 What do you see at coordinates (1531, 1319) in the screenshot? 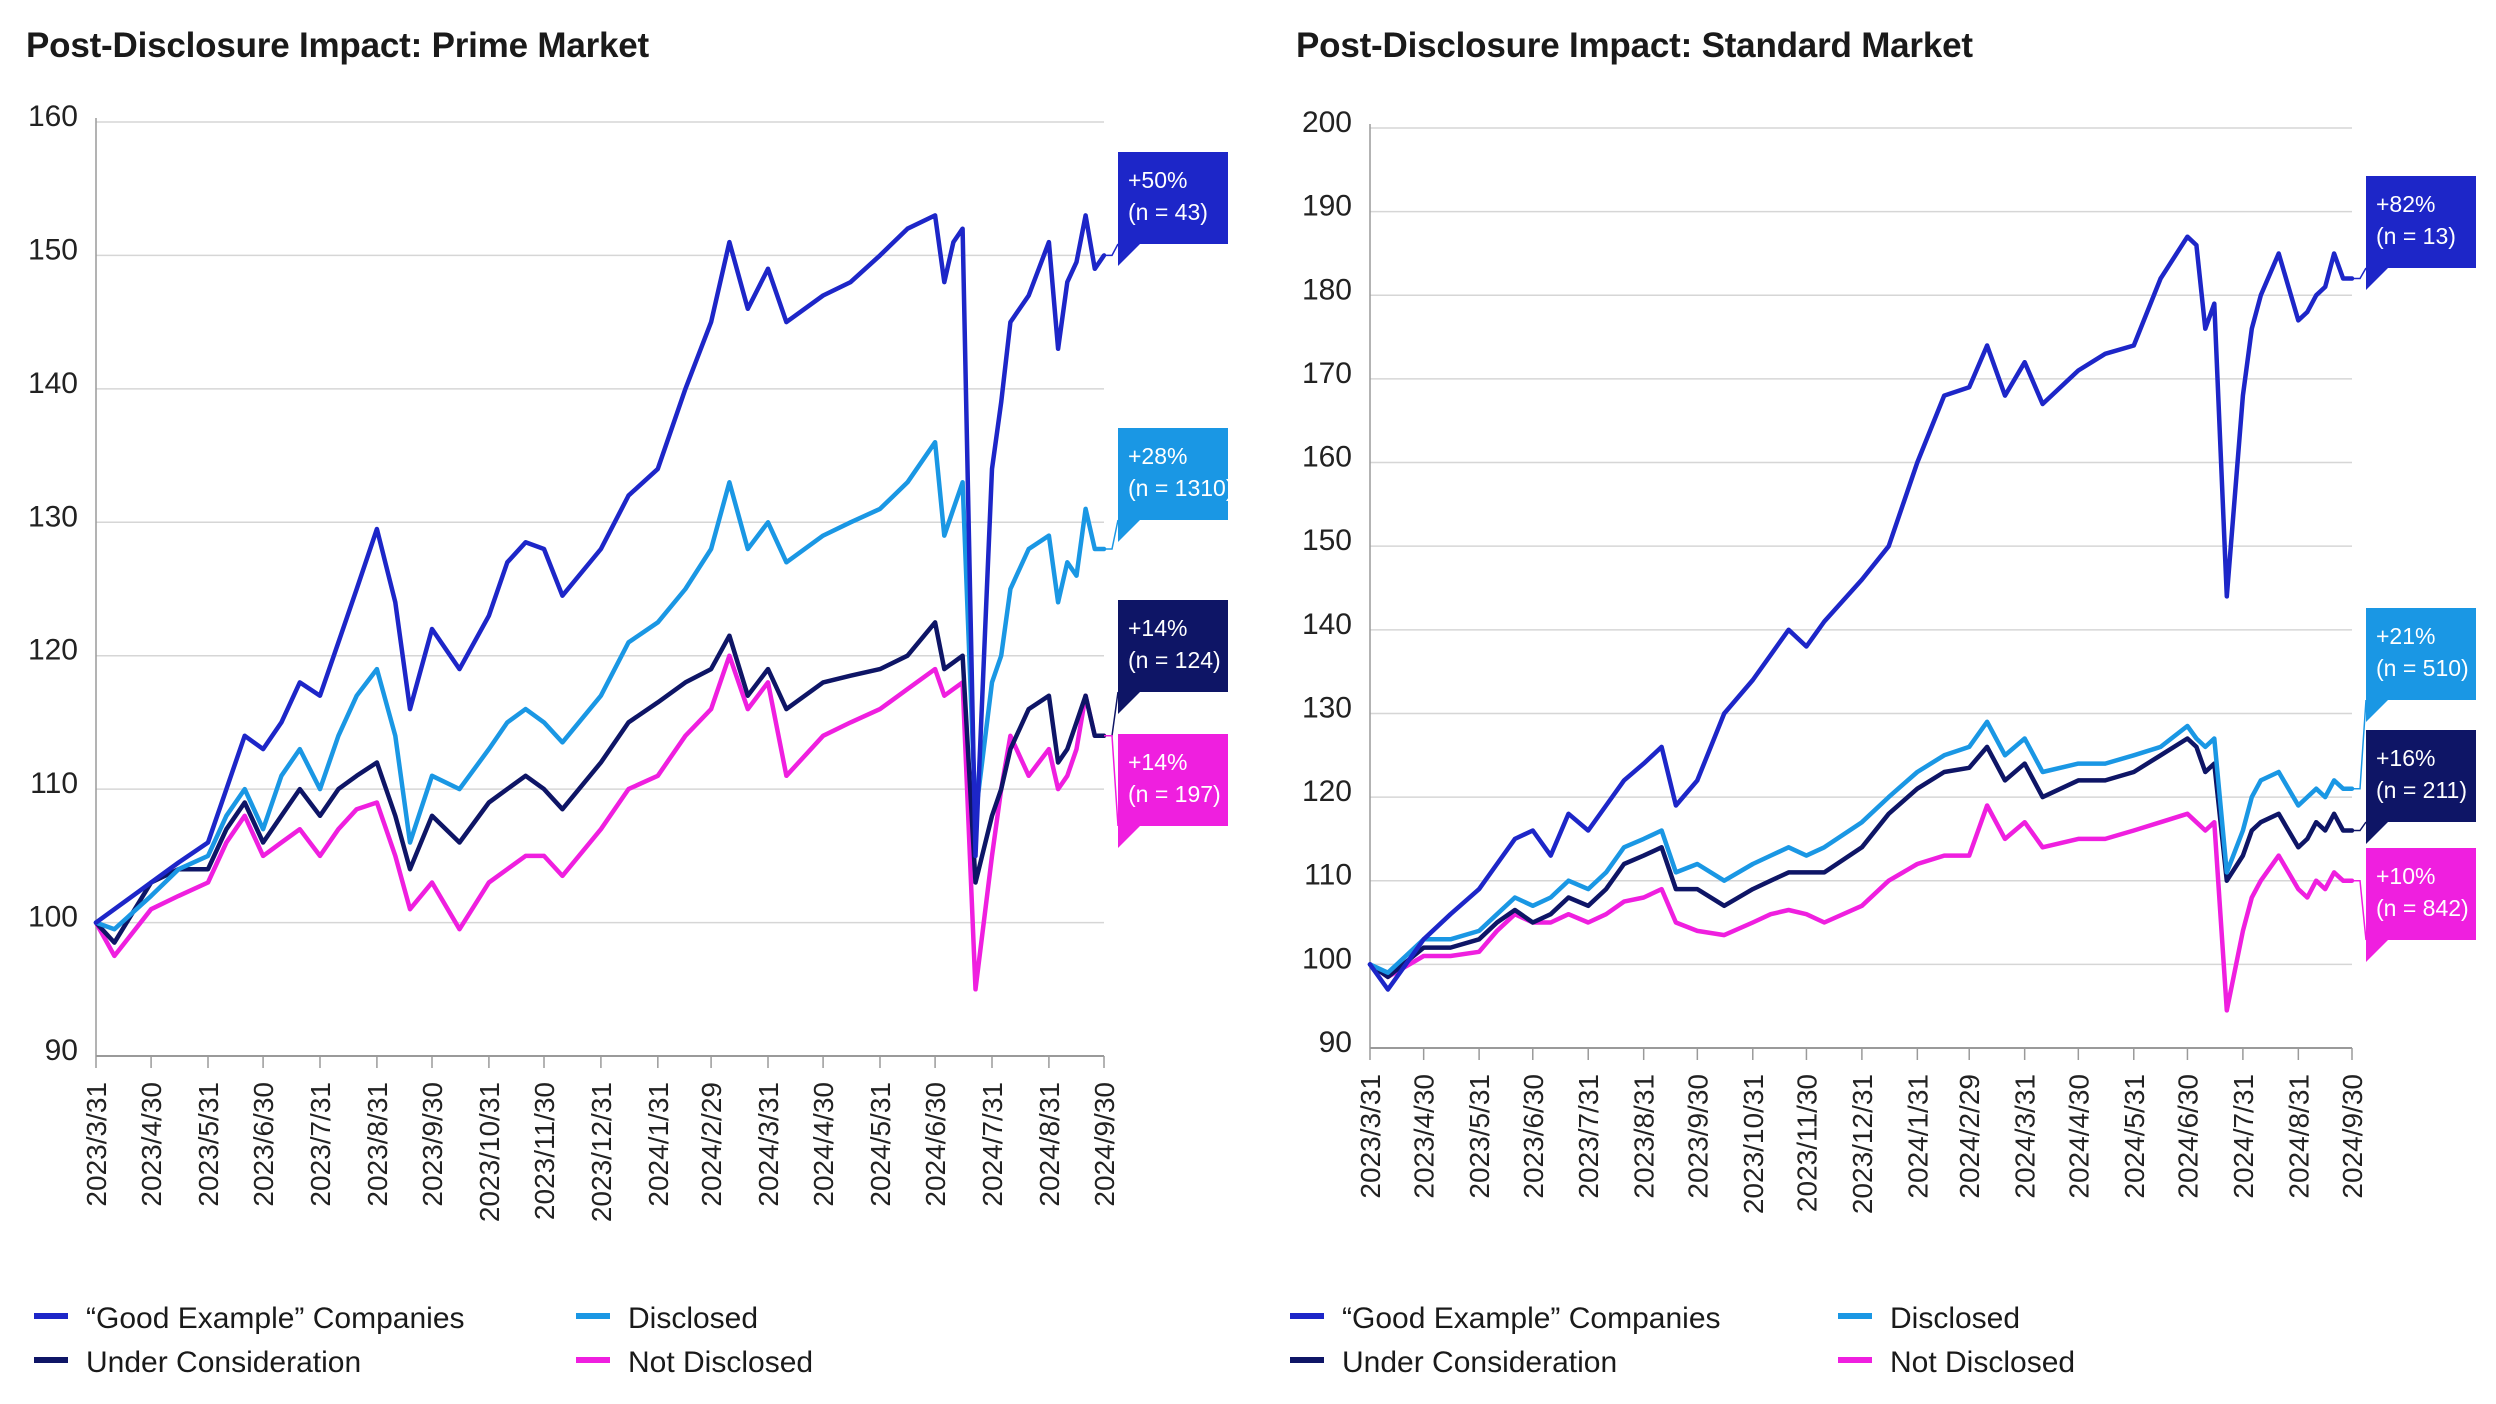
I see `legend-label: “Good Example” Companies` at bounding box center [1531, 1319].